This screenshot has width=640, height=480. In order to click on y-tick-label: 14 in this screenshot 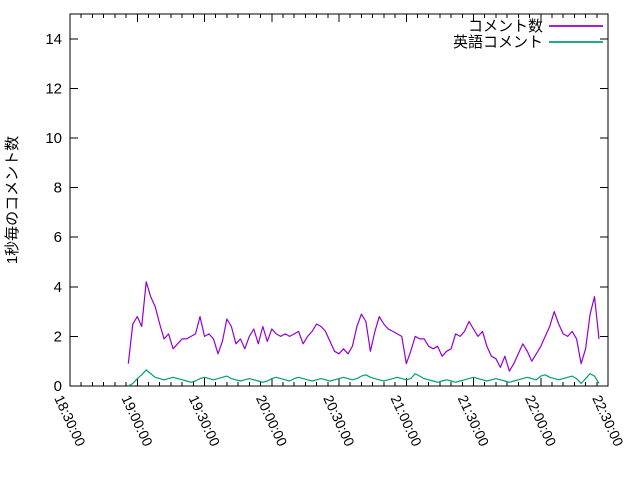, I will do `click(53, 39)`.